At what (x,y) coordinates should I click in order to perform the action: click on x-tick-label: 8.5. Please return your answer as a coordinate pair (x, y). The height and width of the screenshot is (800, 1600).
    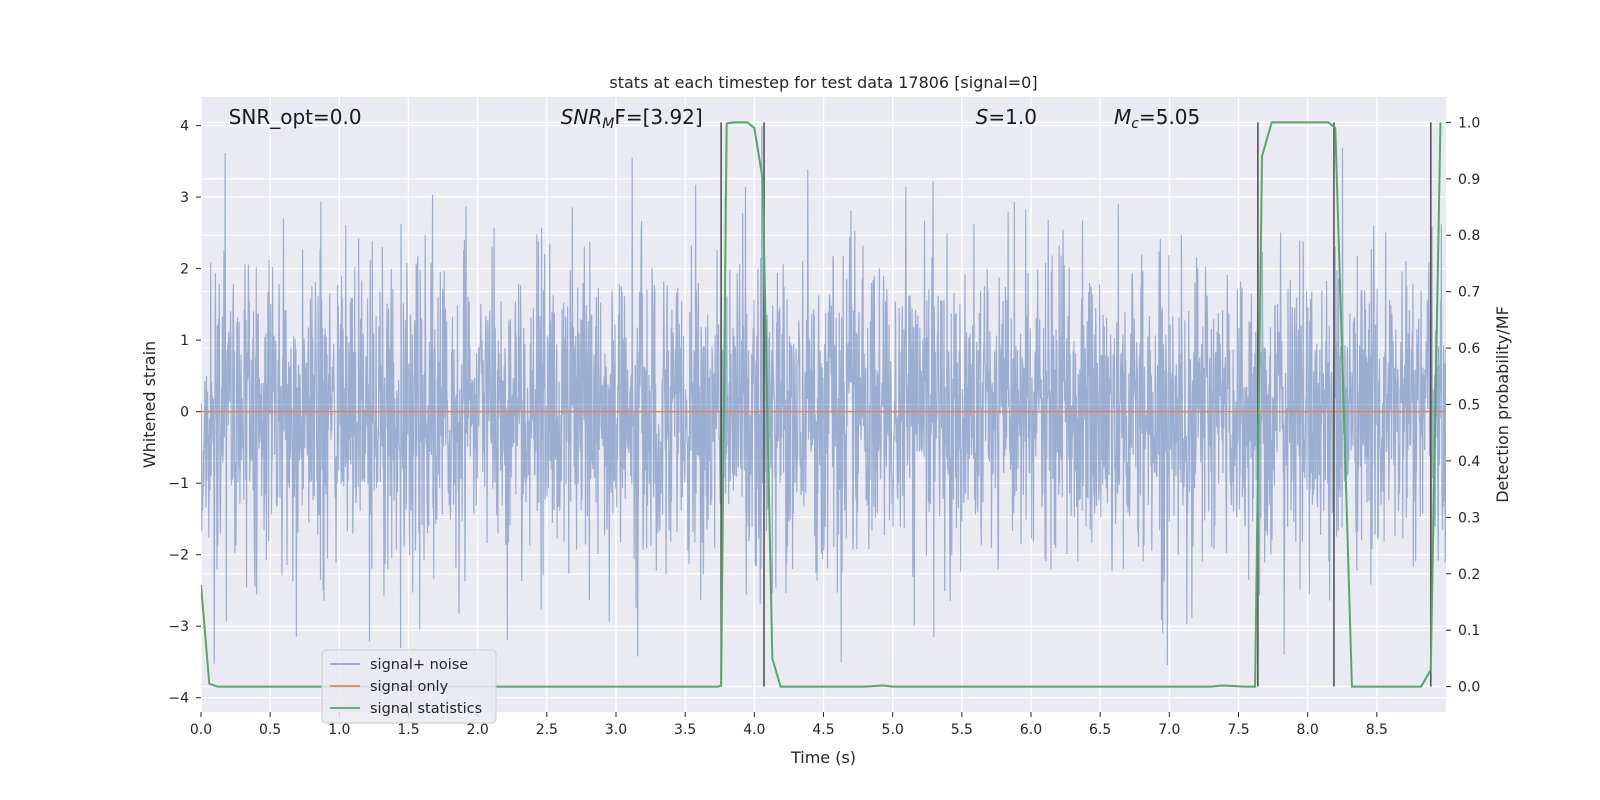
    Looking at the image, I should click on (1377, 730).